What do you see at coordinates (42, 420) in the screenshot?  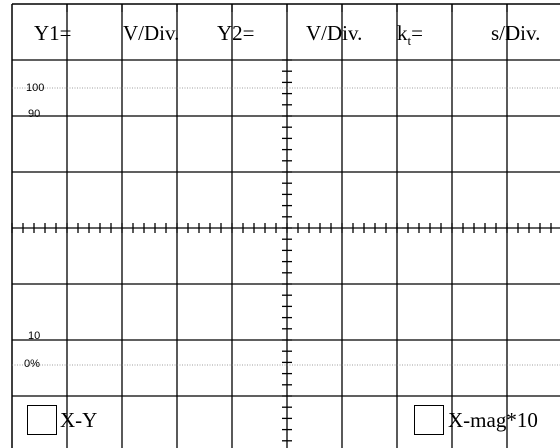 I see `xy-checkbox` at bounding box center [42, 420].